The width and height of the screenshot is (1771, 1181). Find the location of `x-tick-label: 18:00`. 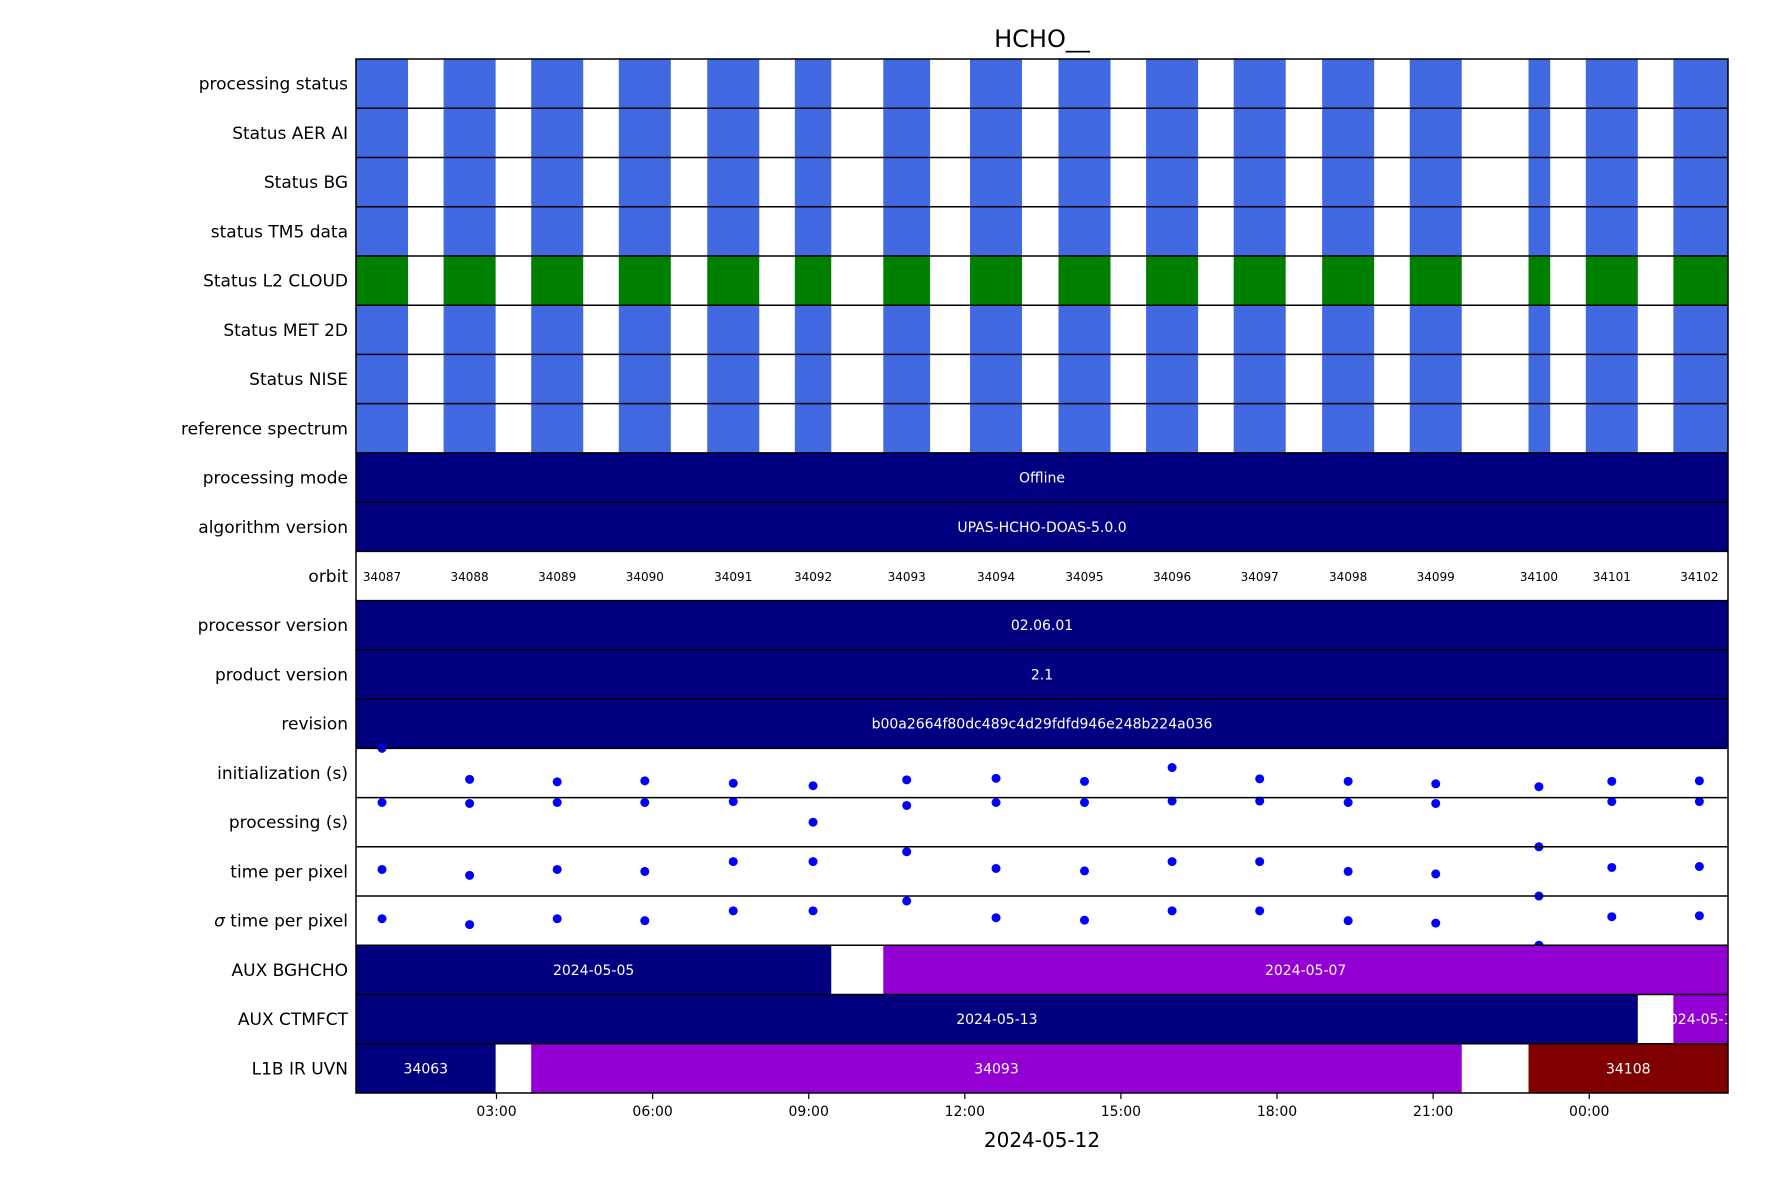

x-tick-label: 18:00 is located at coordinates (1277, 1112).